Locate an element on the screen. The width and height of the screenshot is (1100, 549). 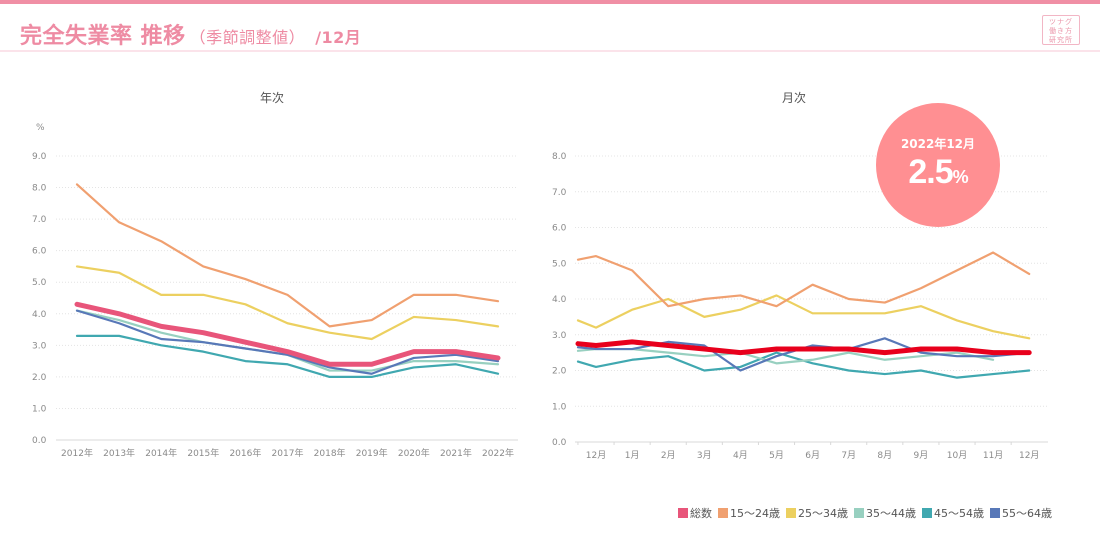
legend-item-55-64: 55〜64歳 is located at coordinates (1021, 513).